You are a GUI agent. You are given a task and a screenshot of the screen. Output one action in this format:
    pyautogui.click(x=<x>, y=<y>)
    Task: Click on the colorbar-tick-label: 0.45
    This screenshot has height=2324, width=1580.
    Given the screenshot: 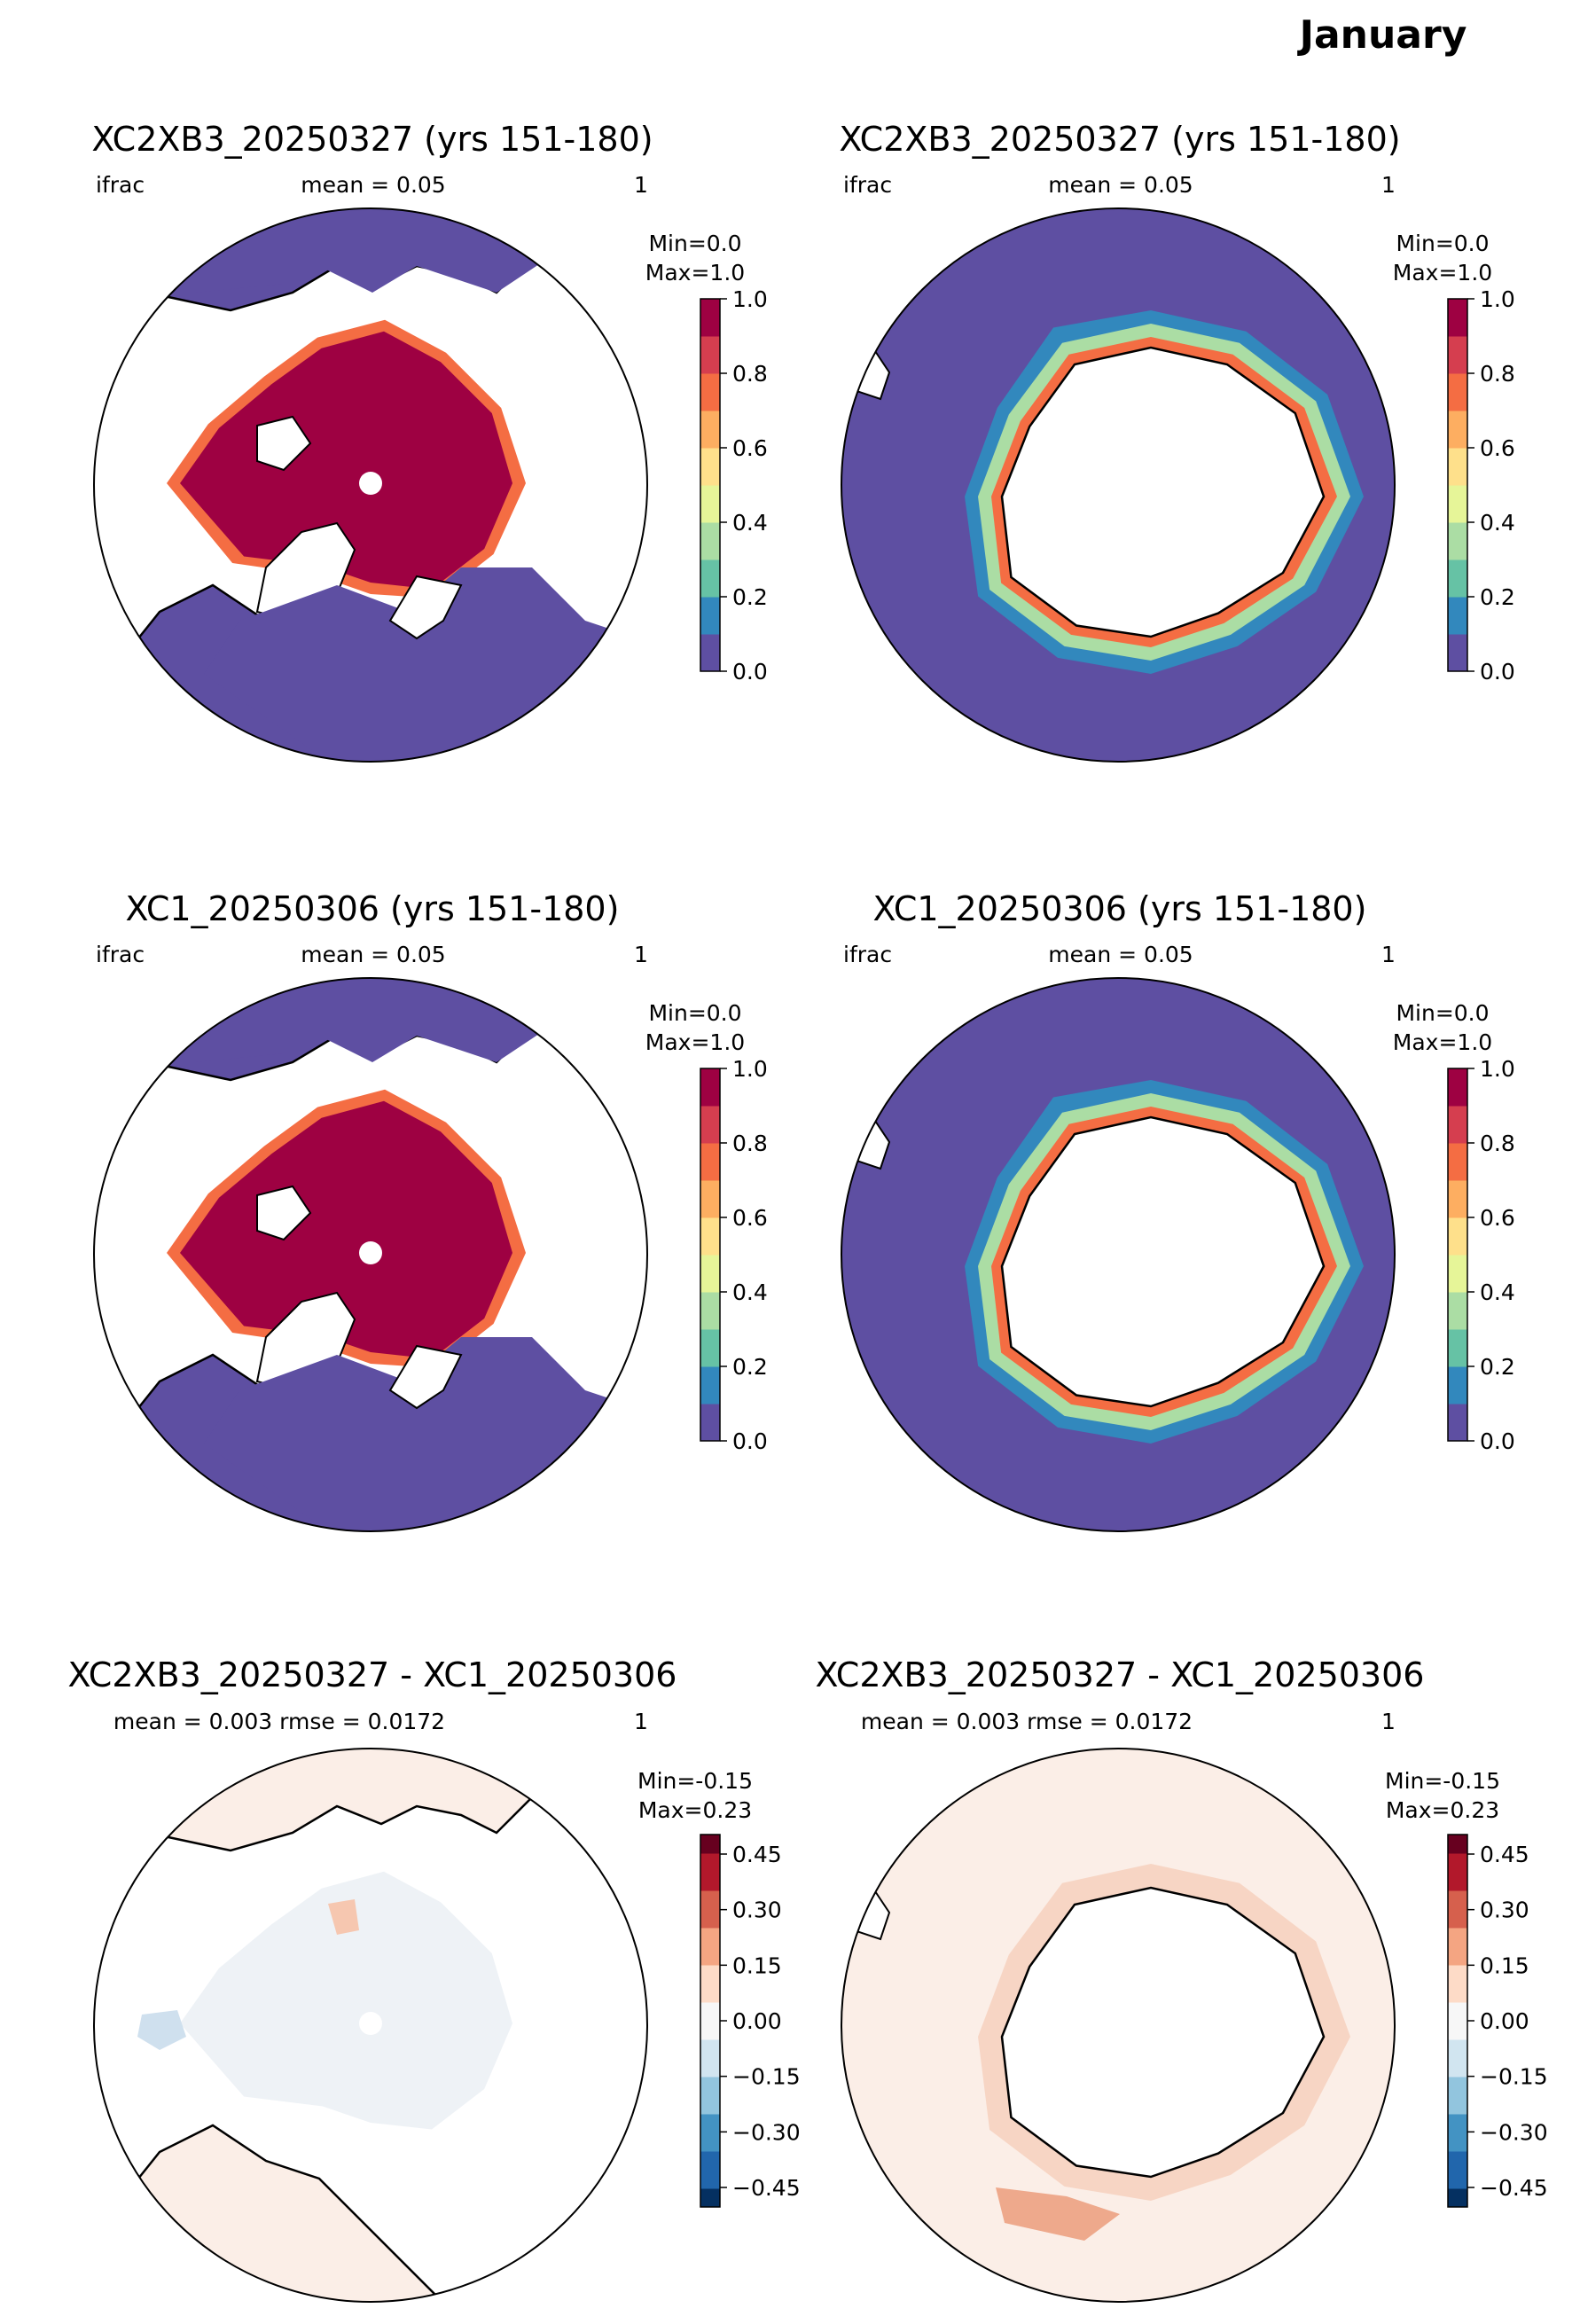 What is the action you would take?
    pyautogui.click(x=757, y=1854)
    